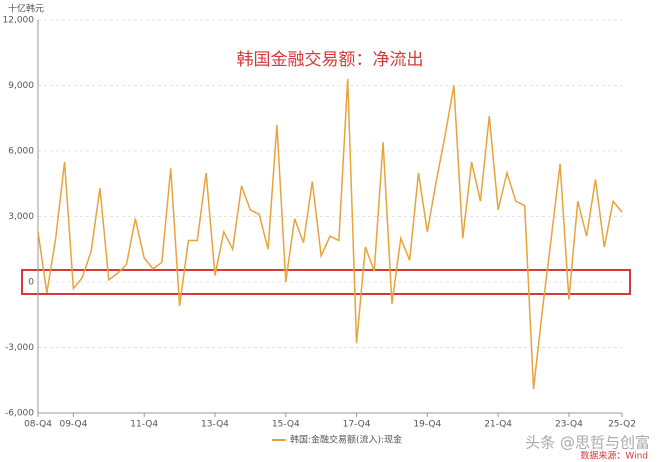  I want to click on legend-label: 韩国:金融交易额(流入):现金, so click(346, 440).